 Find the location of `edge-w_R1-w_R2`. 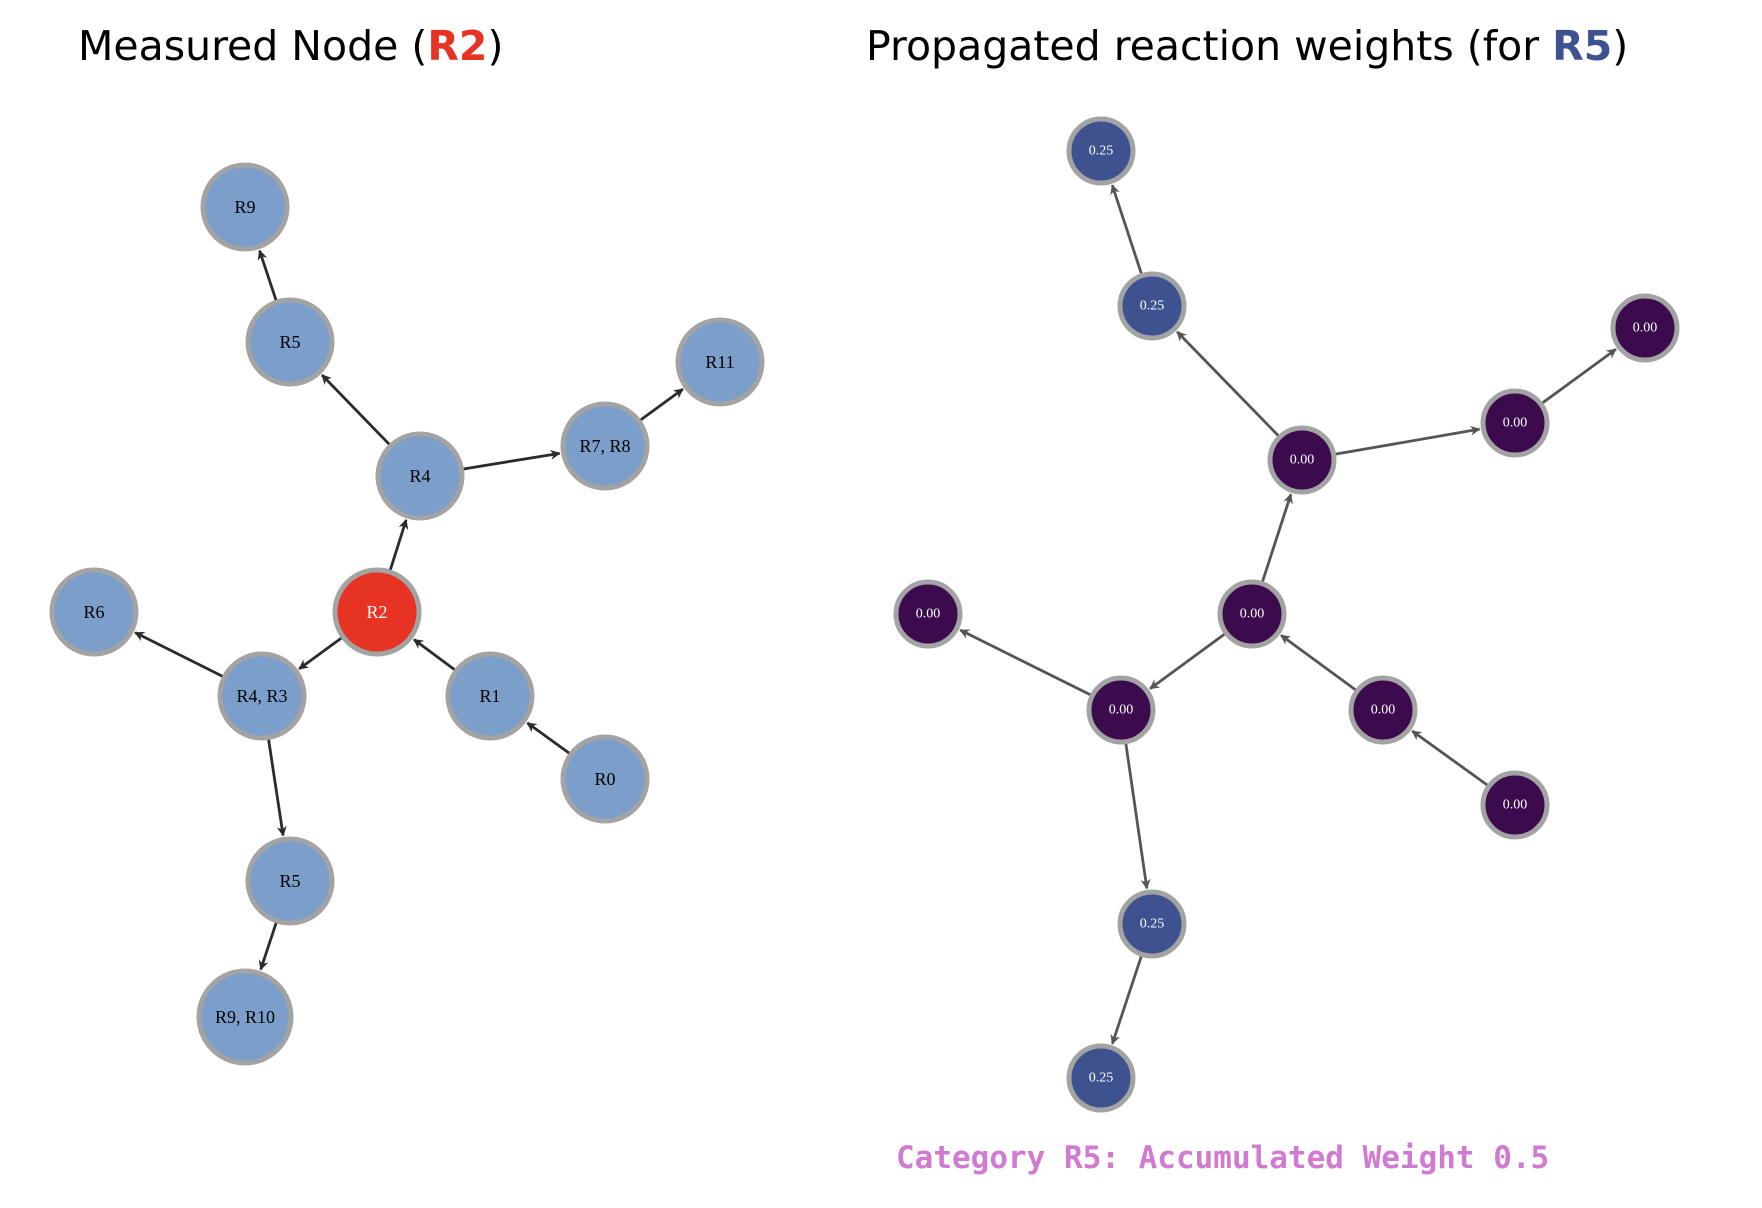

edge-w_R1-w_R2 is located at coordinates (1318, 663).